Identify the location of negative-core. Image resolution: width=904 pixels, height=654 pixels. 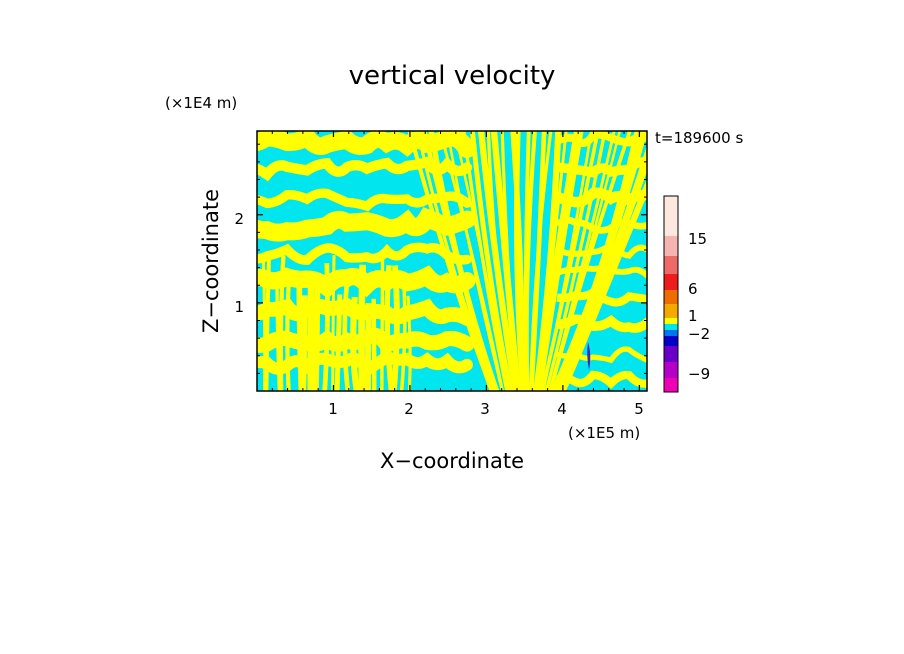
(589, 356).